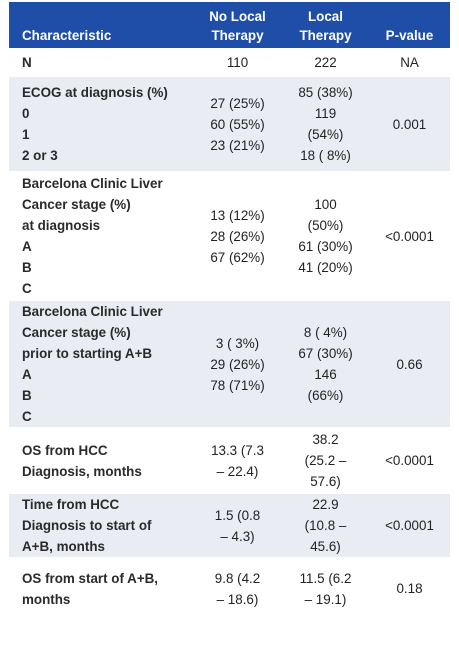 The height and width of the screenshot is (656, 459). I want to click on no-local-therapy-cell: 9.8 (4.2 – 18.6), so click(237, 587).